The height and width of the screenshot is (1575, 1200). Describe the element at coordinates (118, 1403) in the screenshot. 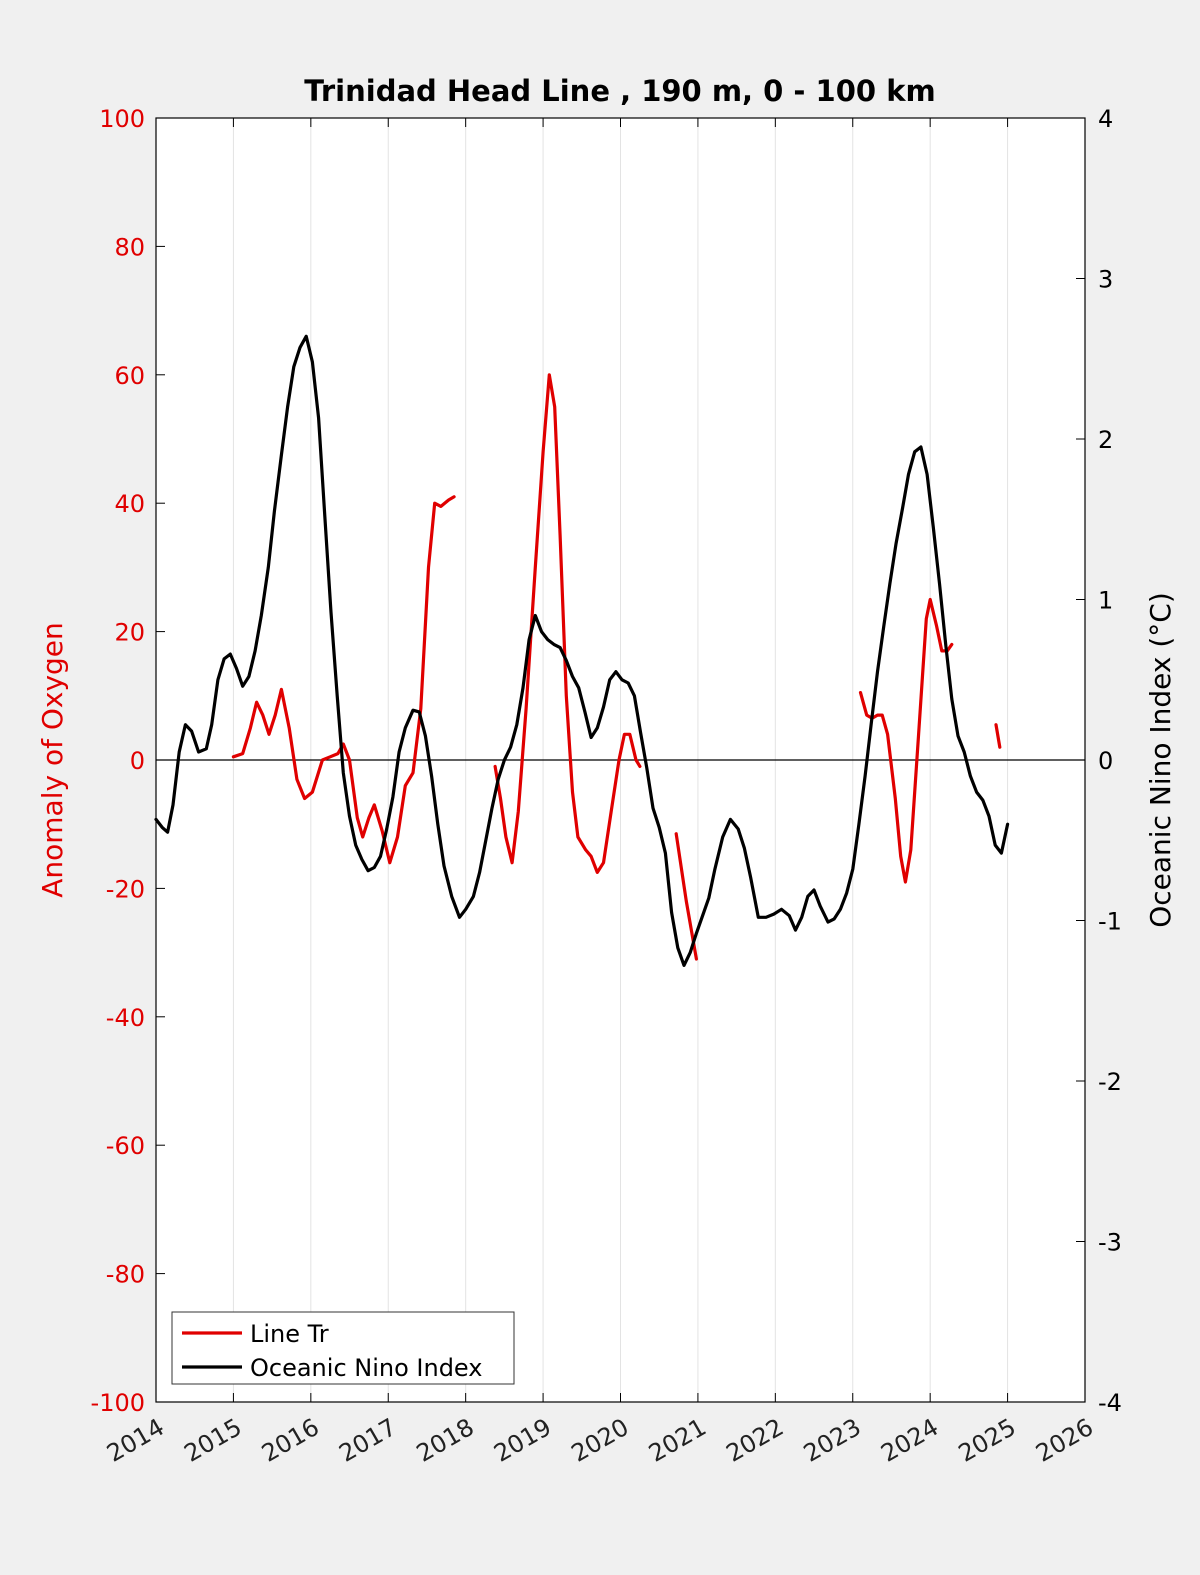

I see `y-left-tick-label: -100` at that location.